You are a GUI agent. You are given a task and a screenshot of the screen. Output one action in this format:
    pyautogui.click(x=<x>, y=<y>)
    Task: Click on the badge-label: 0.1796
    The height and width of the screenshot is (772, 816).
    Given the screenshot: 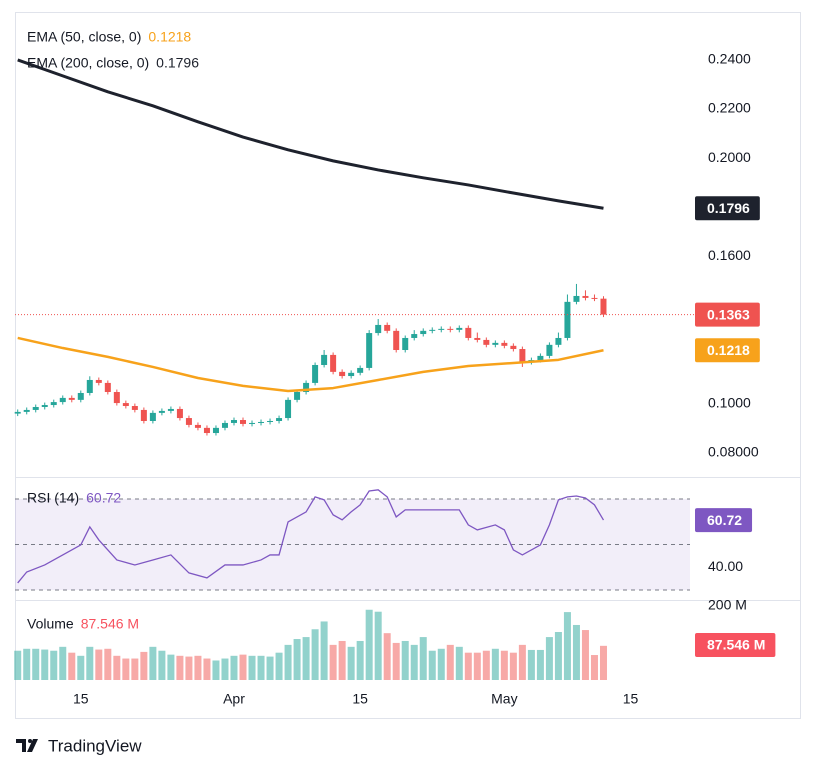 What is the action you would take?
    pyautogui.click(x=728, y=208)
    